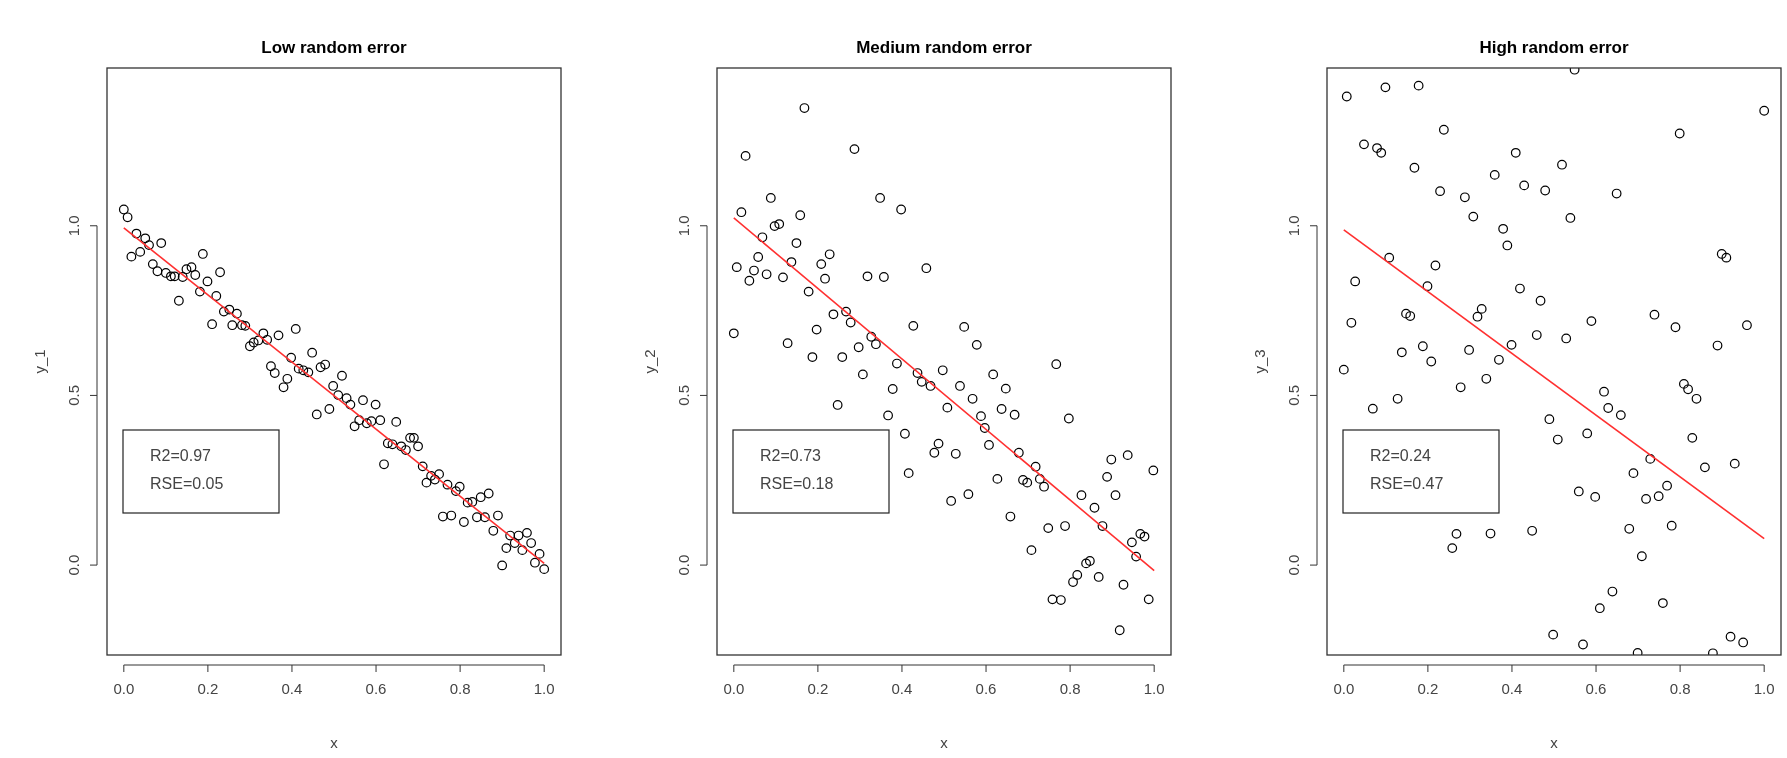 Image resolution: width=1787 pixels, height=758 pixels. I want to click on y-axis-title: y_1, so click(39, 361).